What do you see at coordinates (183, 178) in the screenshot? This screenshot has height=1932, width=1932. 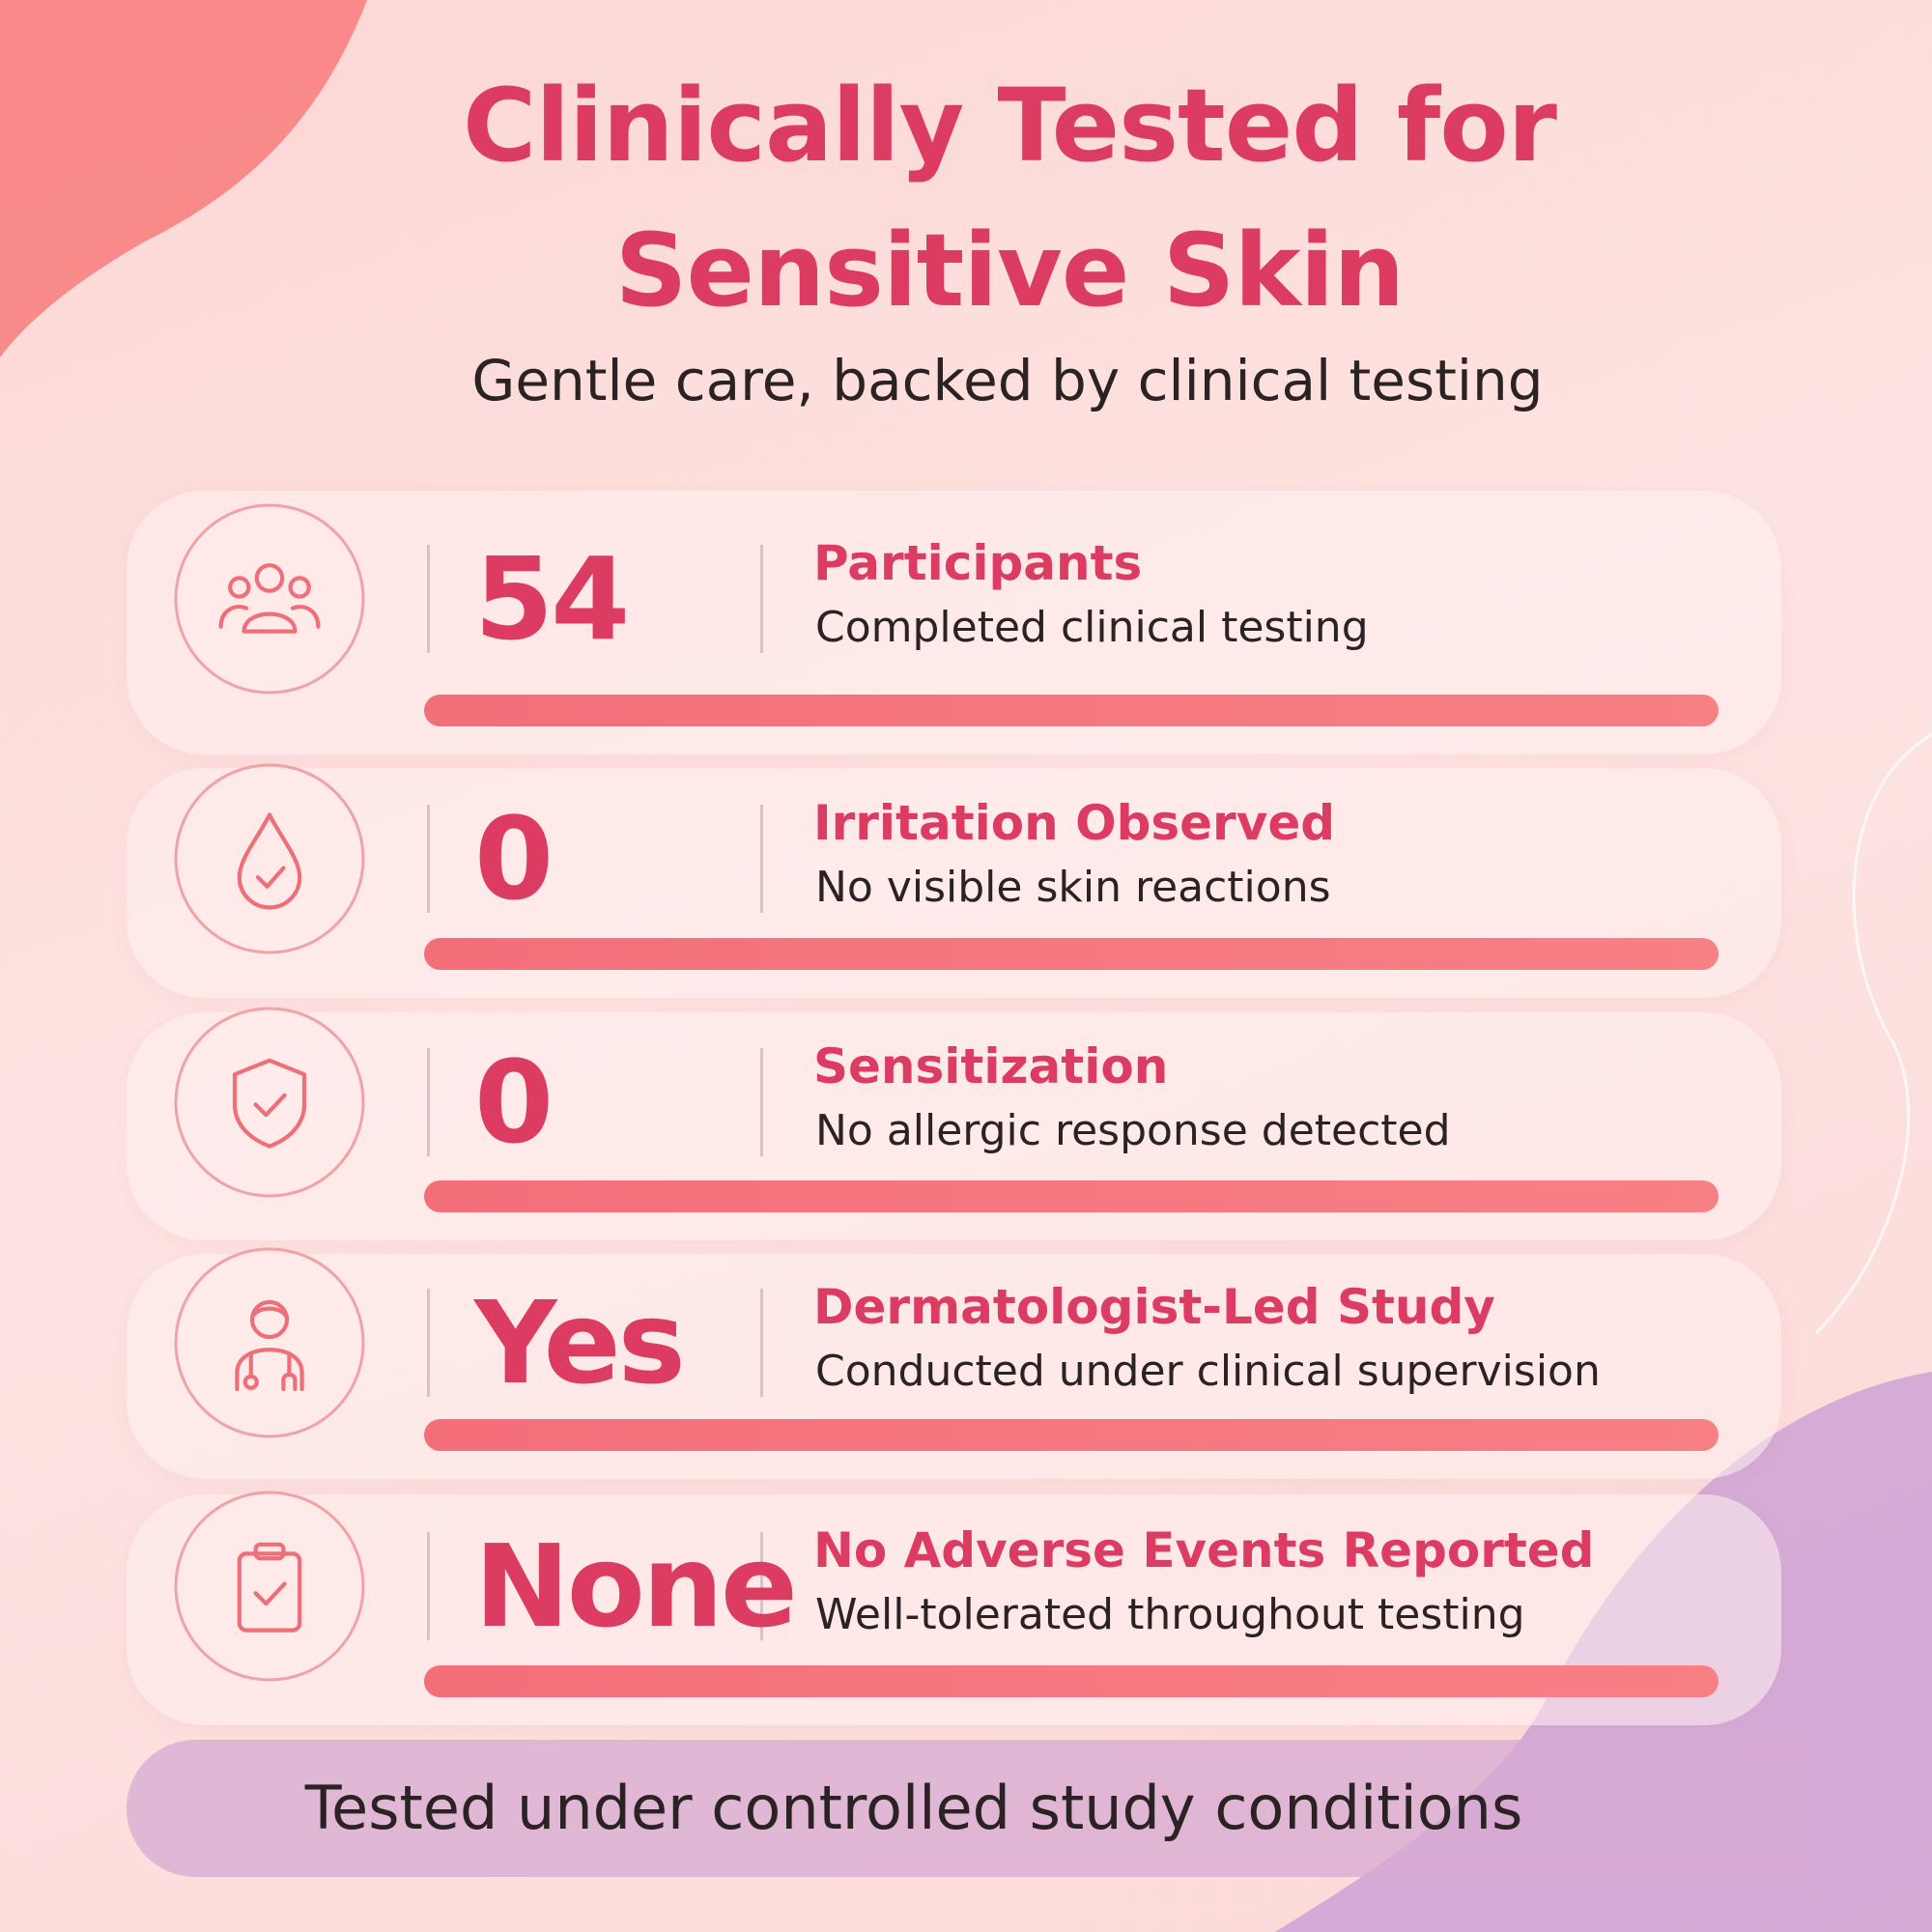 I see `corner-blob` at bounding box center [183, 178].